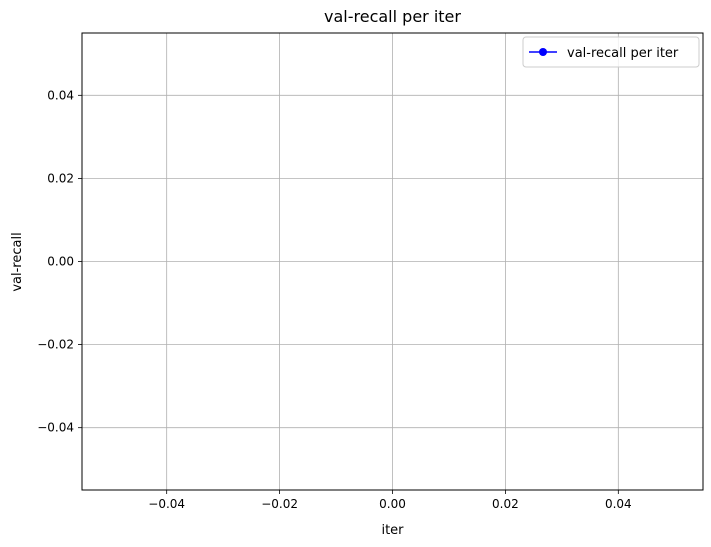 The image size is (711, 547). What do you see at coordinates (392, 504) in the screenshot?
I see `x-tick-label: 0.00` at bounding box center [392, 504].